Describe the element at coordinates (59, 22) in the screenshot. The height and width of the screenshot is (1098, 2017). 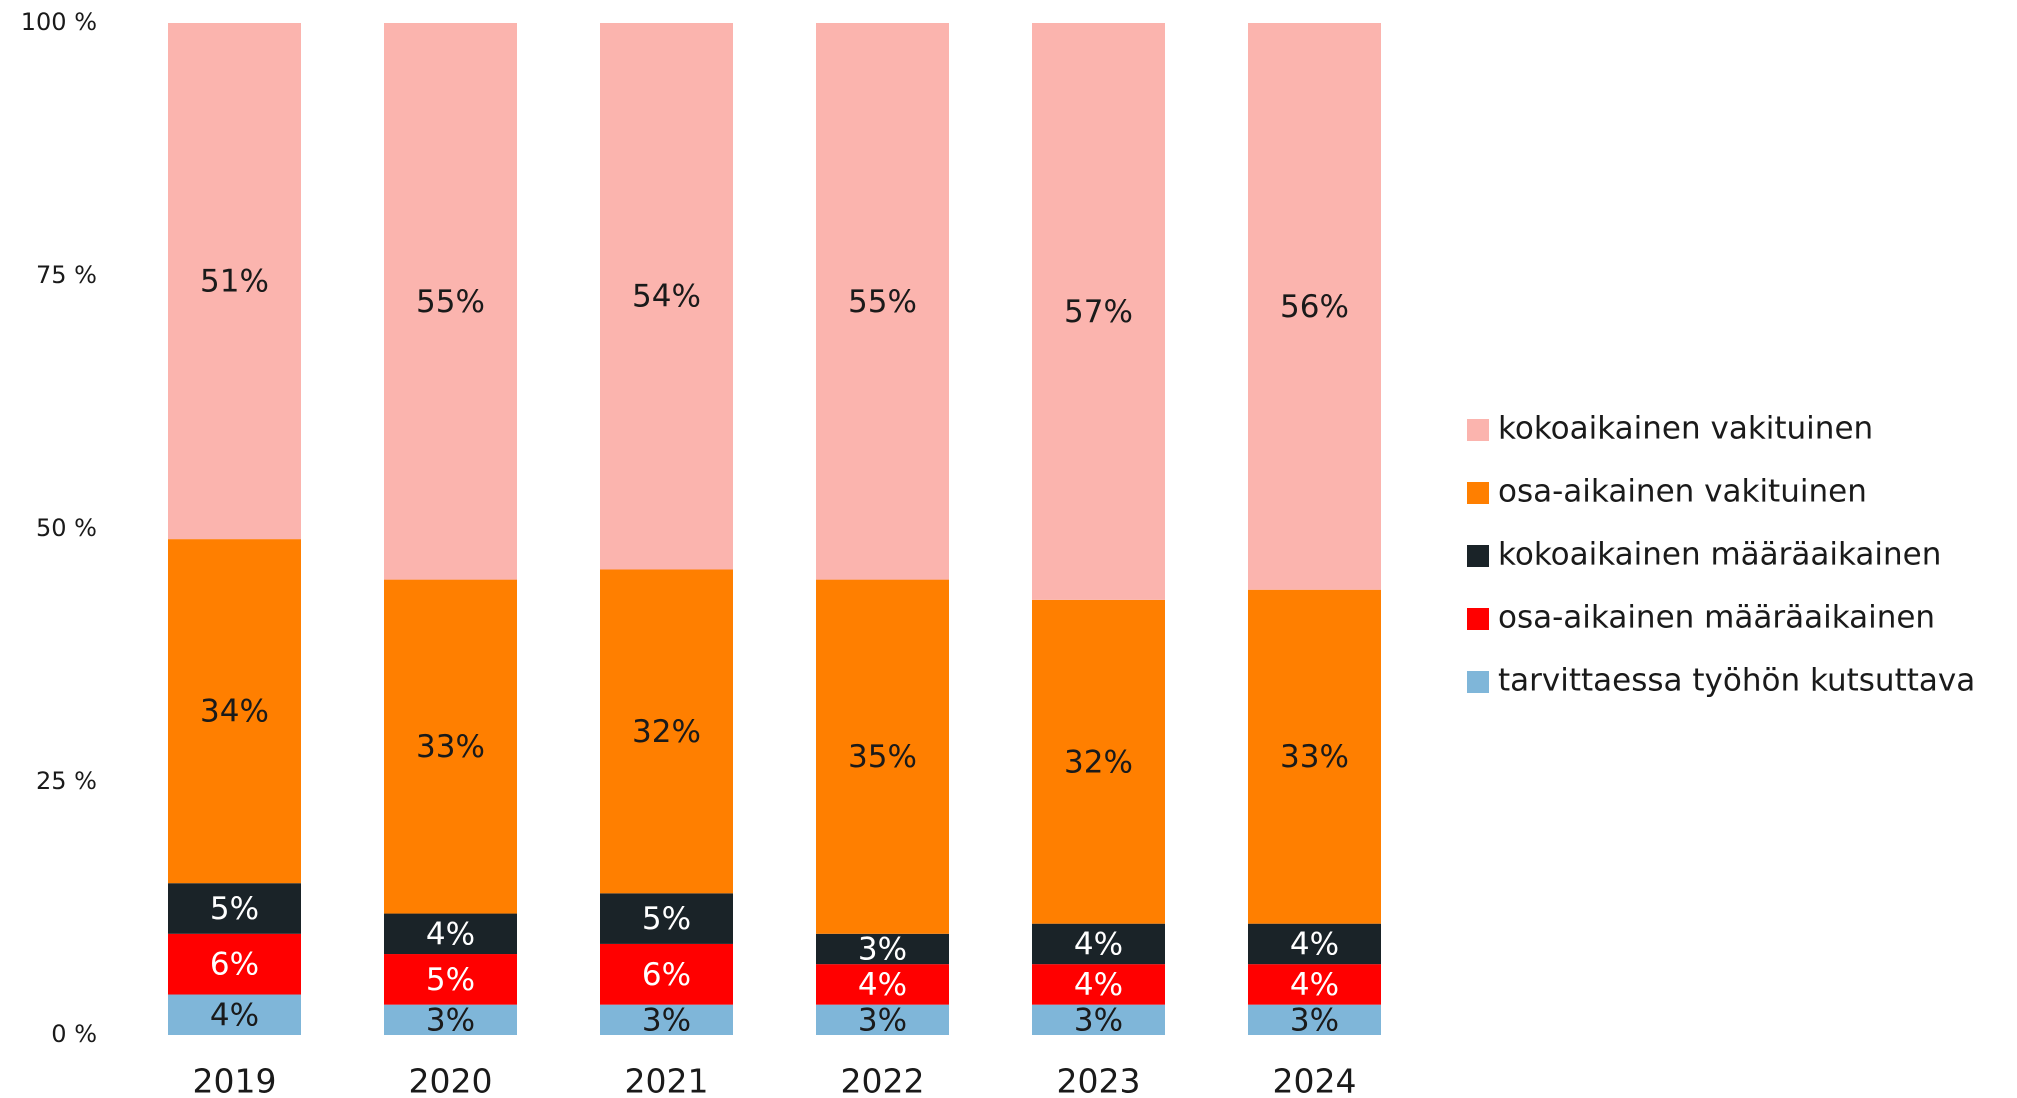
I see `y-tick-label: 100 %` at that location.